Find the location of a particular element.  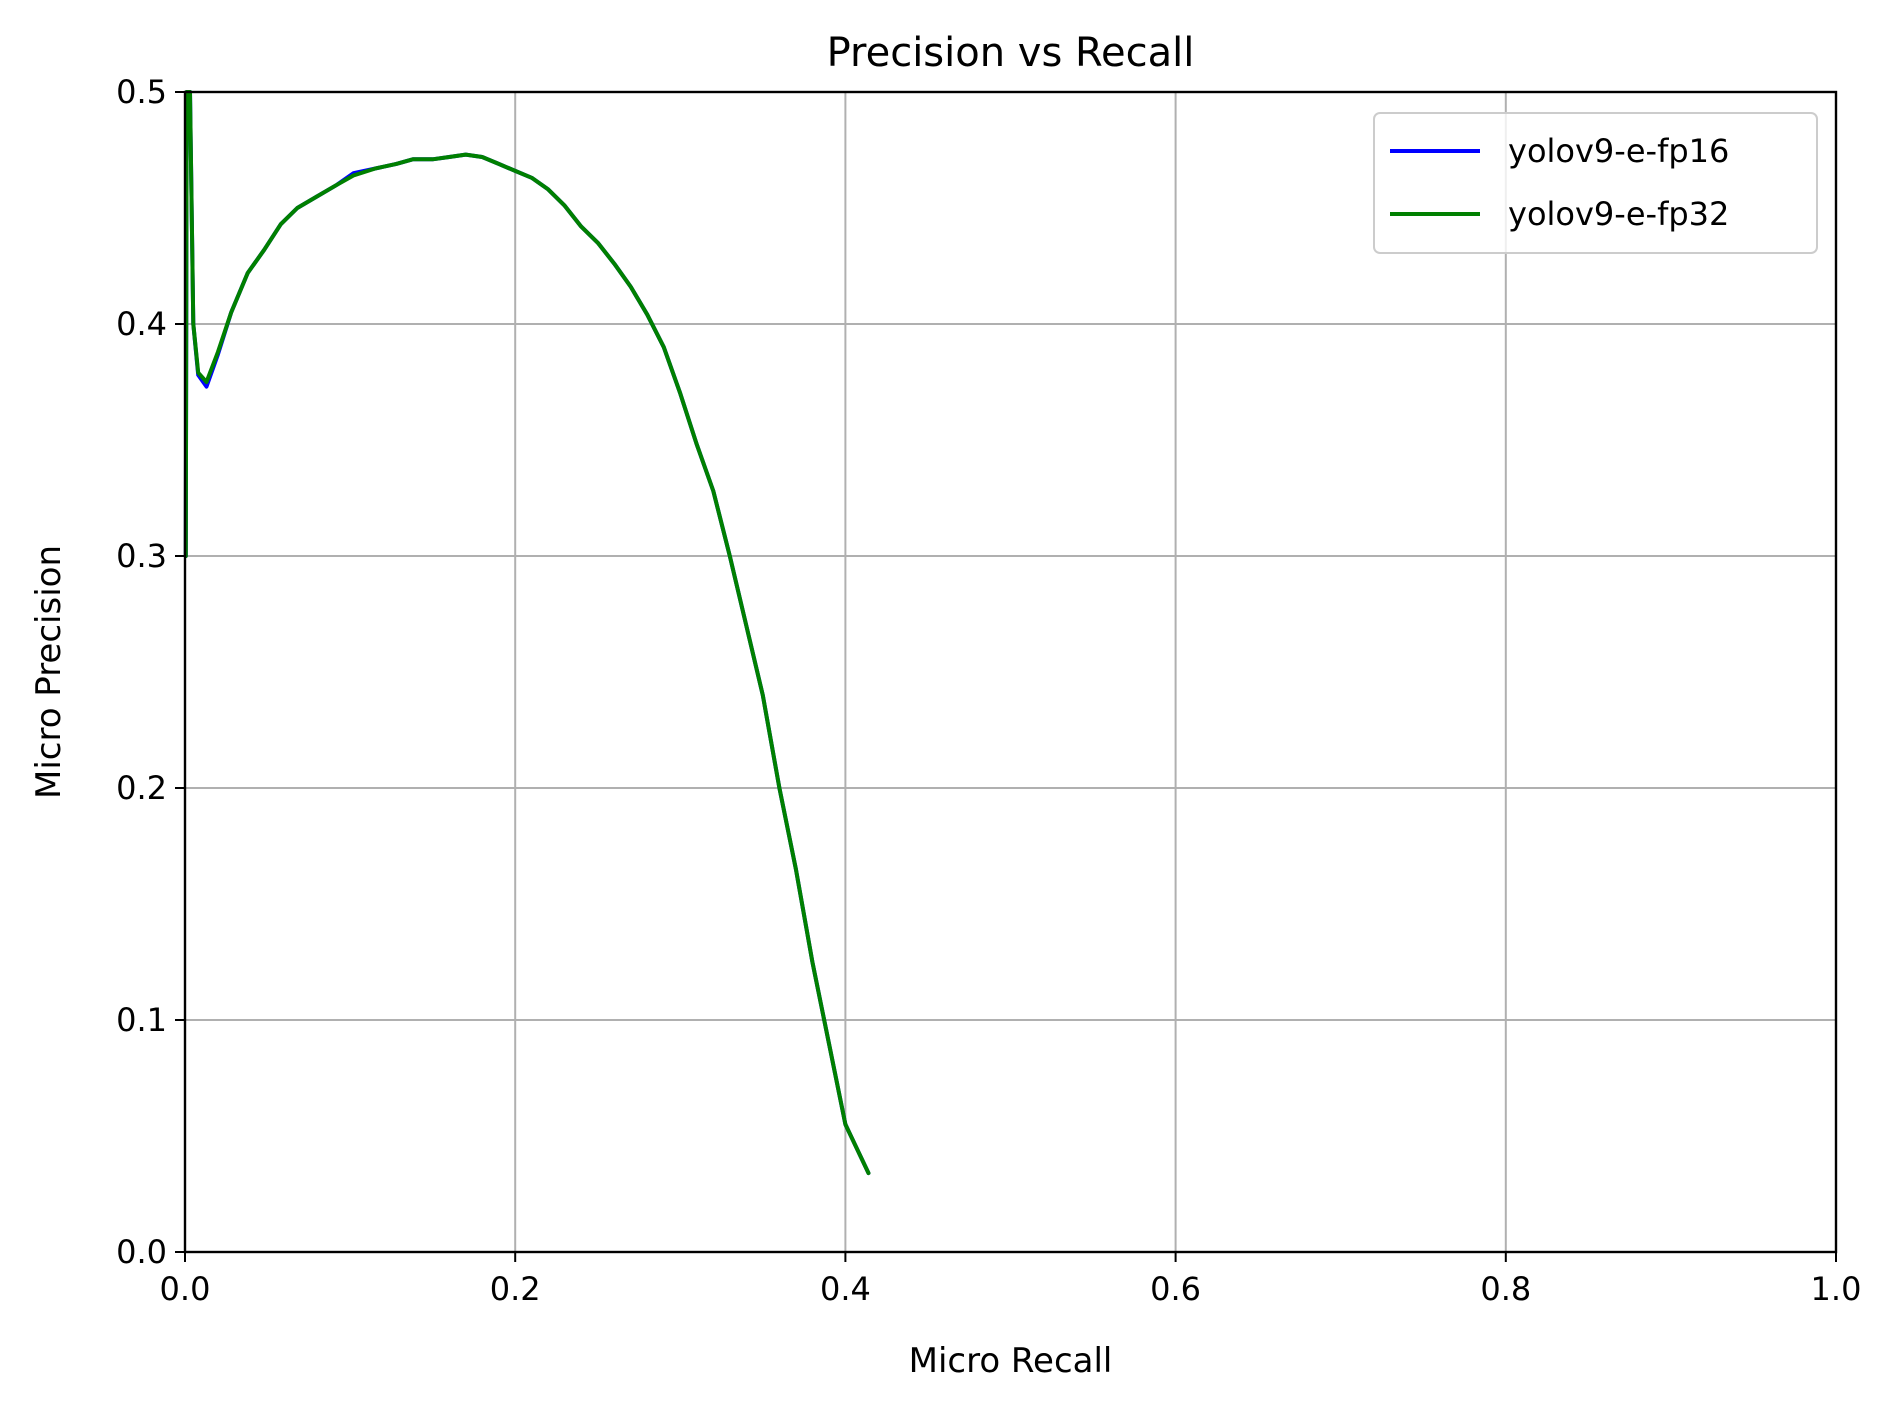

x-tick-label: 0.2 is located at coordinates (515, 1289).